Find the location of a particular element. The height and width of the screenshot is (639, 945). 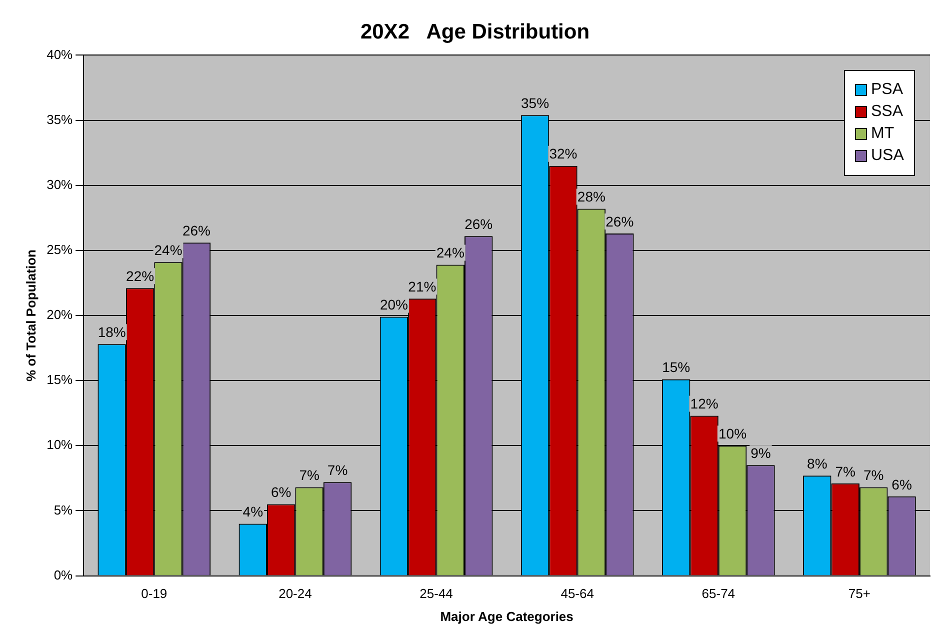

legend-label: PSA is located at coordinates (887, 90).